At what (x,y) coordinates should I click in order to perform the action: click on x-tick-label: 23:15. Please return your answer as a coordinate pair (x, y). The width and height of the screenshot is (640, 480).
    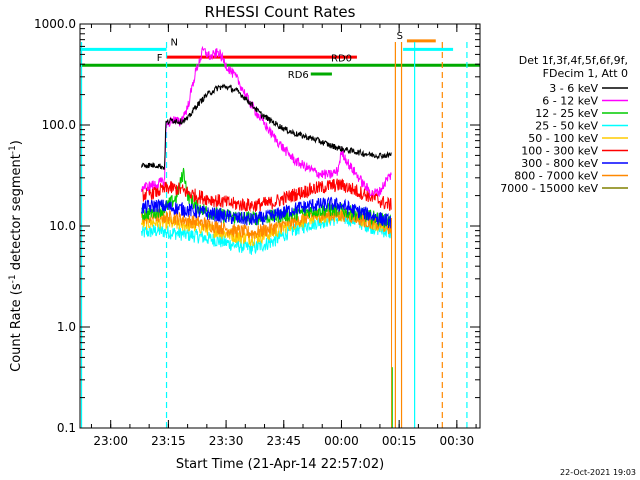
    Looking at the image, I should click on (168, 441).